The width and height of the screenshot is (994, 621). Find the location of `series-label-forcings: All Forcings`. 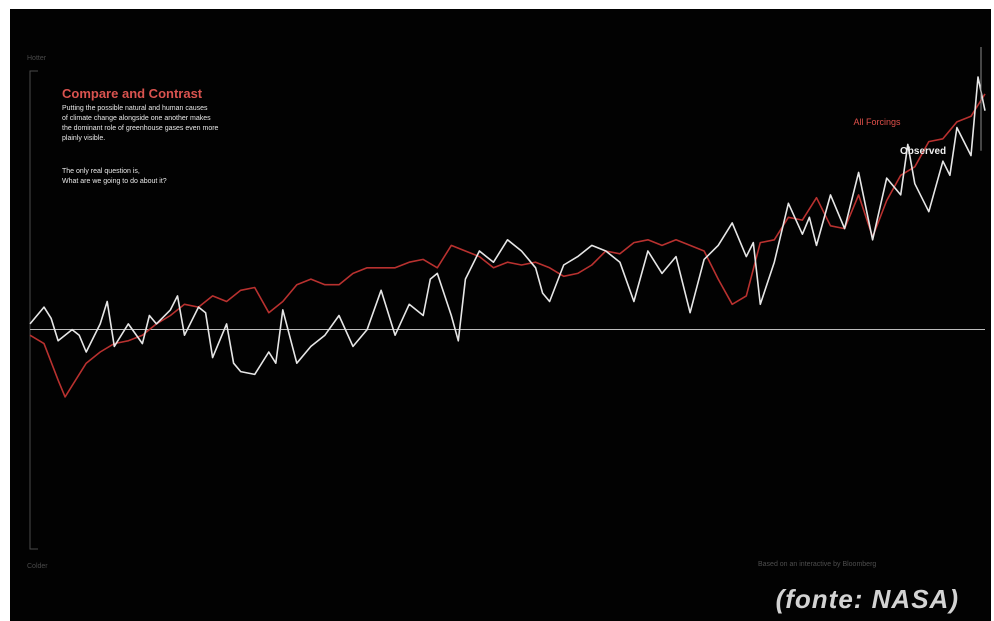

series-label-forcings: All Forcings is located at coordinates (877, 122).